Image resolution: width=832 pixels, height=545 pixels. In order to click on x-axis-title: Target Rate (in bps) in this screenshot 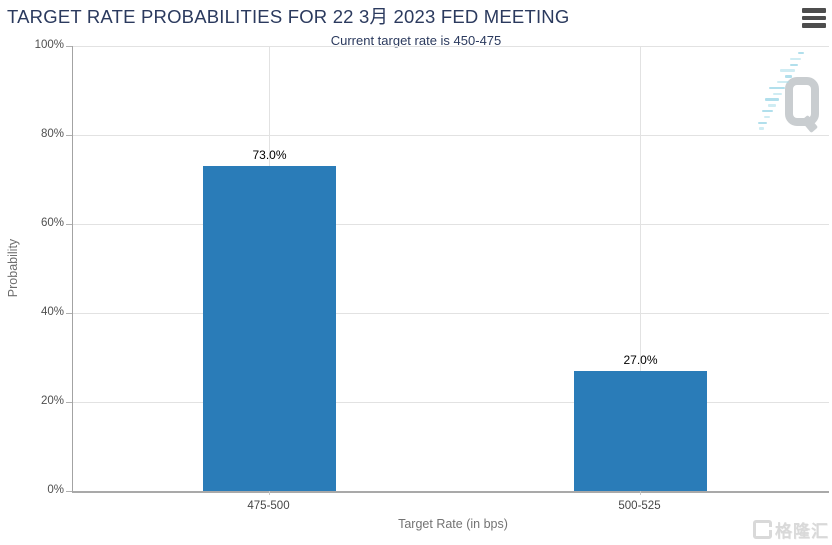, I will do `click(453, 524)`.